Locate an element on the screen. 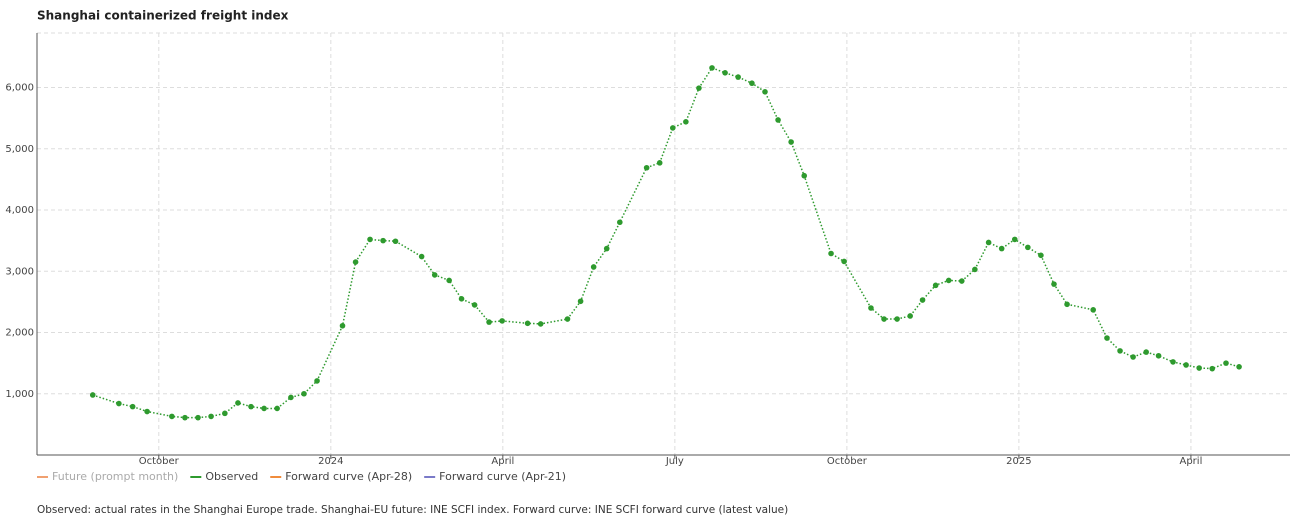  chart-title: Shanghai containerized freight index is located at coordinates (163, 16).